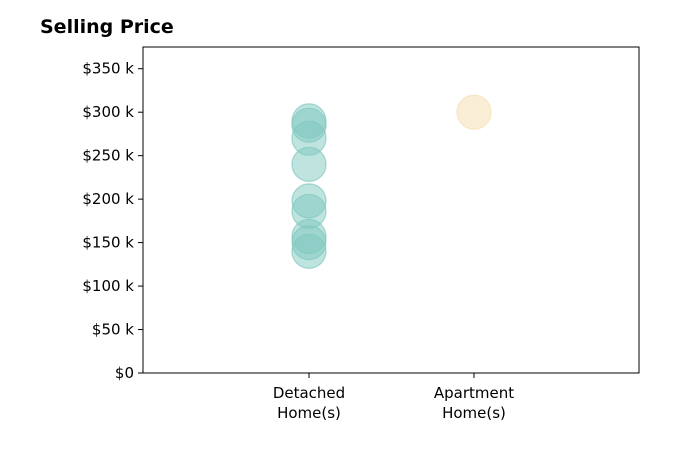  I want to click on x-tick-label: Apartment, so click(474, 393).